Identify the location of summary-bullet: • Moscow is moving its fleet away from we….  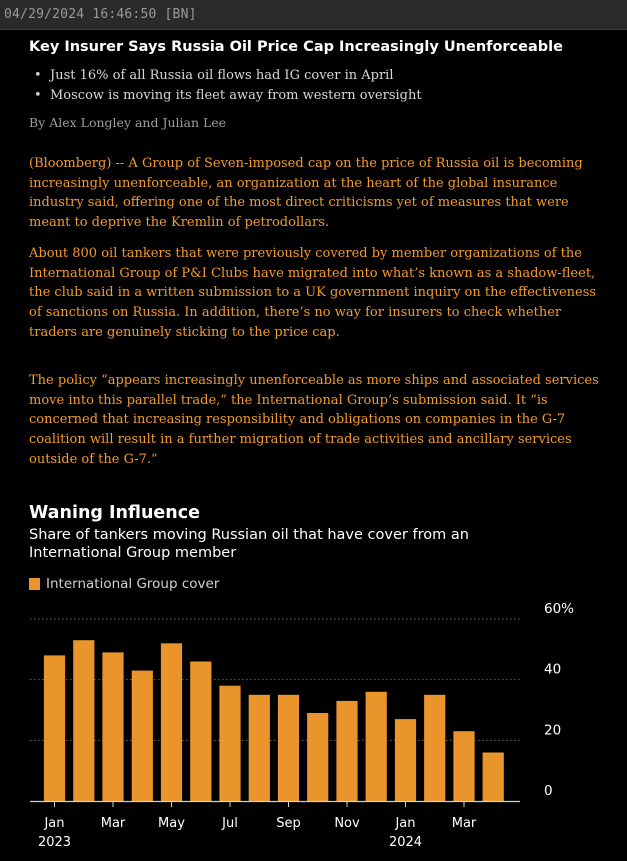
(226, 96).